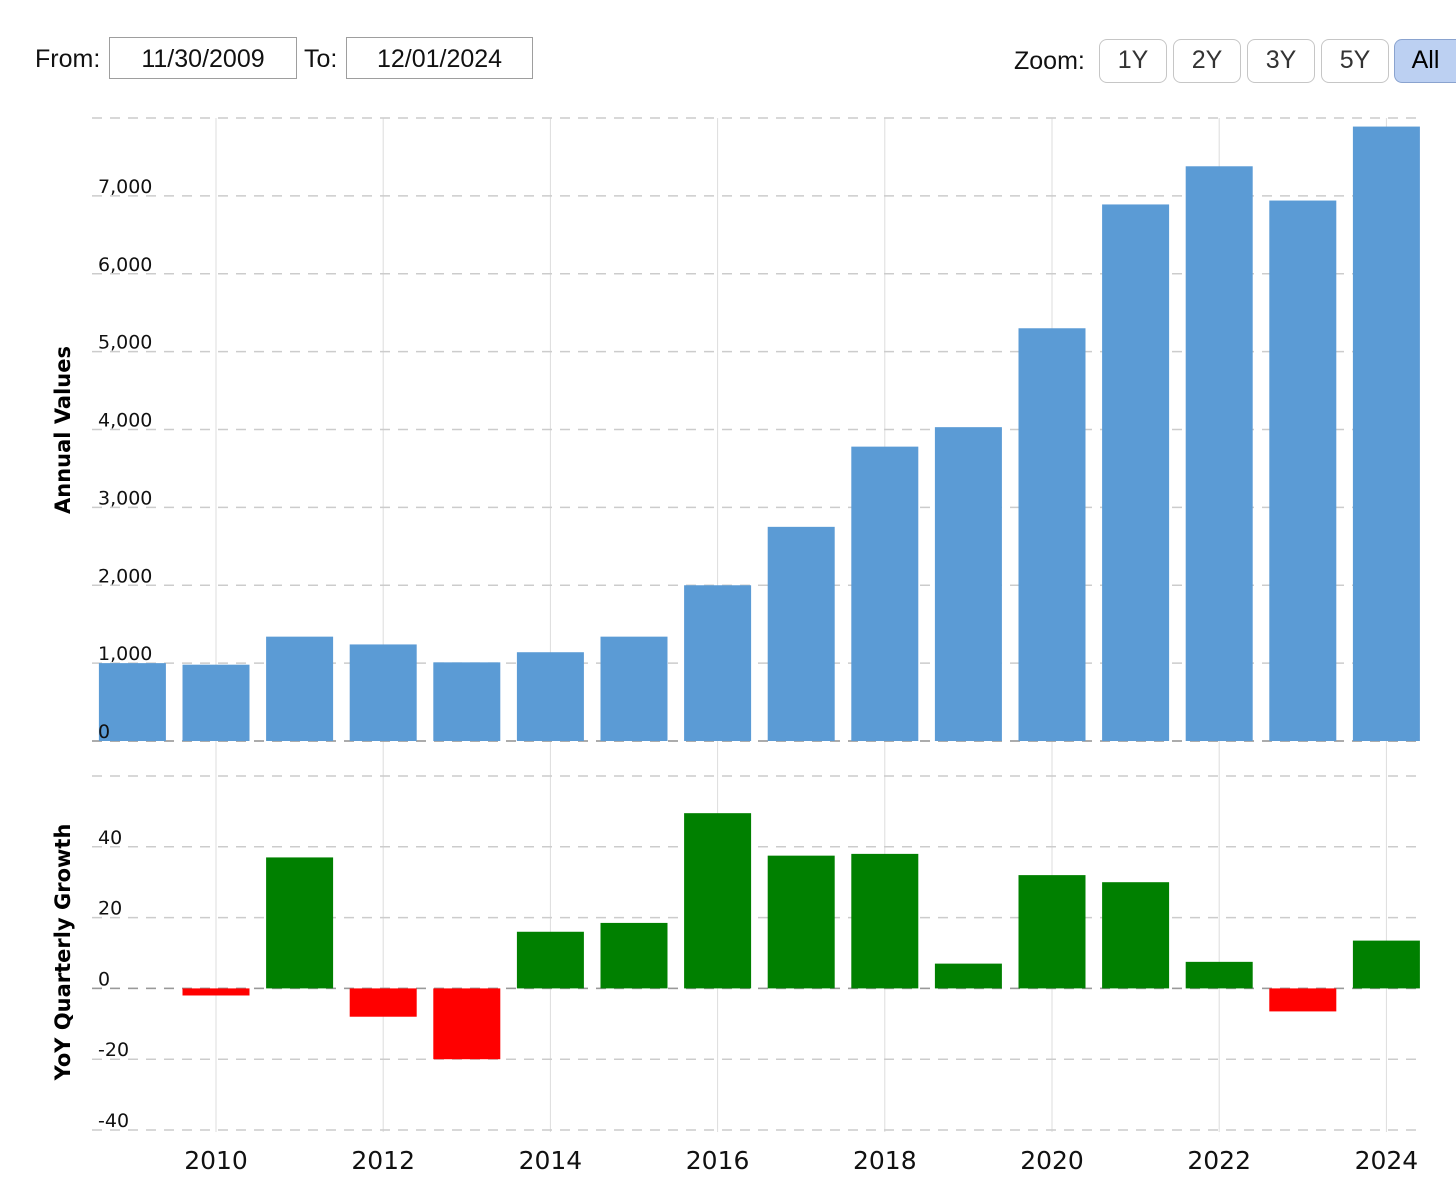  I want to click on growth-bar-2010, so click(216, 992).